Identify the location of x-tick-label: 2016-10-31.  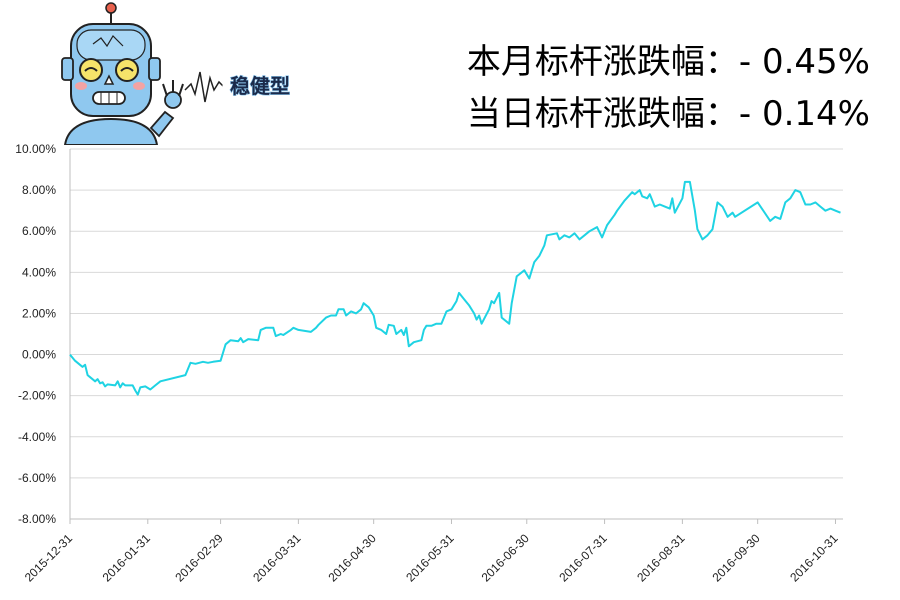
(814, 558).